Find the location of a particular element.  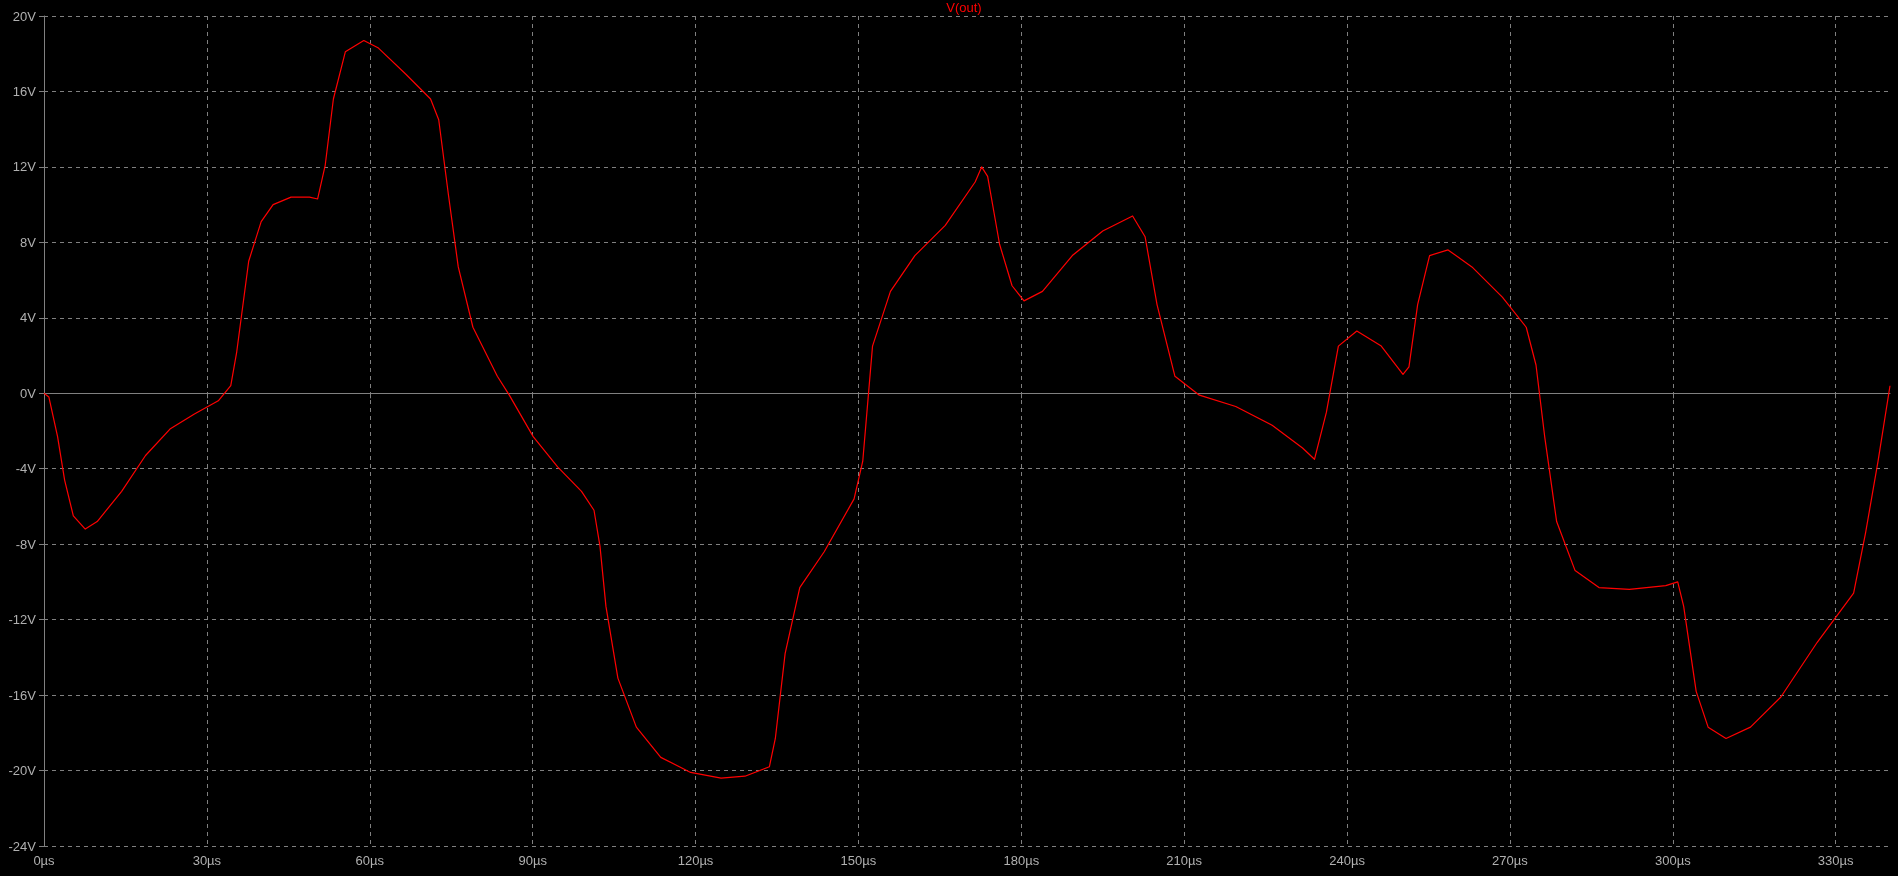

x-tick-label: 150µs is located at coordinates (858, 860).